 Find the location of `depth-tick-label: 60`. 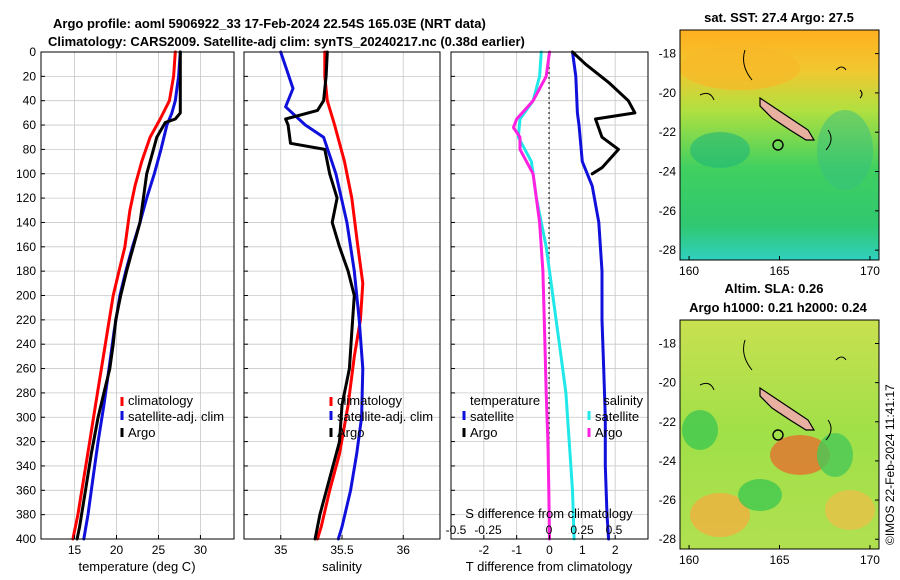

depth-tick-label: 60 is located at coordinates (30, 125).